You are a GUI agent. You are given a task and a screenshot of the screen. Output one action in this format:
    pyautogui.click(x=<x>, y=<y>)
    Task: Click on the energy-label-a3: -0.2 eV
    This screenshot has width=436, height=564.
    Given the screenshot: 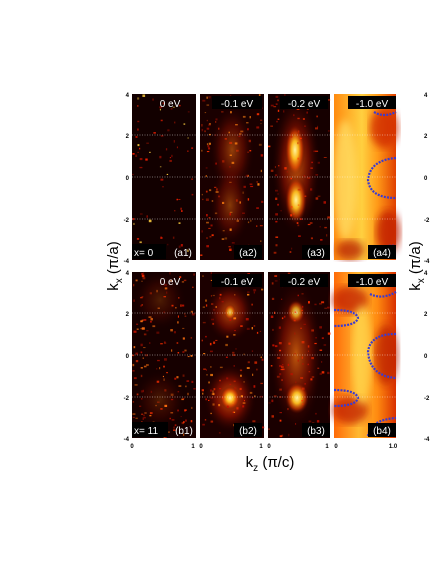 What is the action you would take?
    pyautogui.click(x=304, y=104)
    